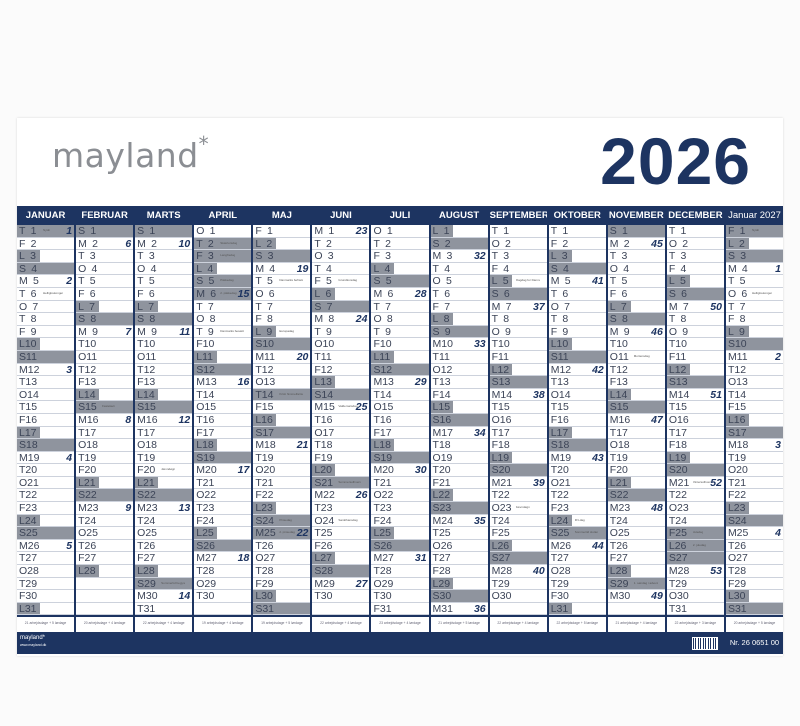 The height and width of the screenshot is (726, 800). What do you see at coordinates (323, 533) in the screenshot?
I see `day-label: T25` at bounding box center [323, 533].